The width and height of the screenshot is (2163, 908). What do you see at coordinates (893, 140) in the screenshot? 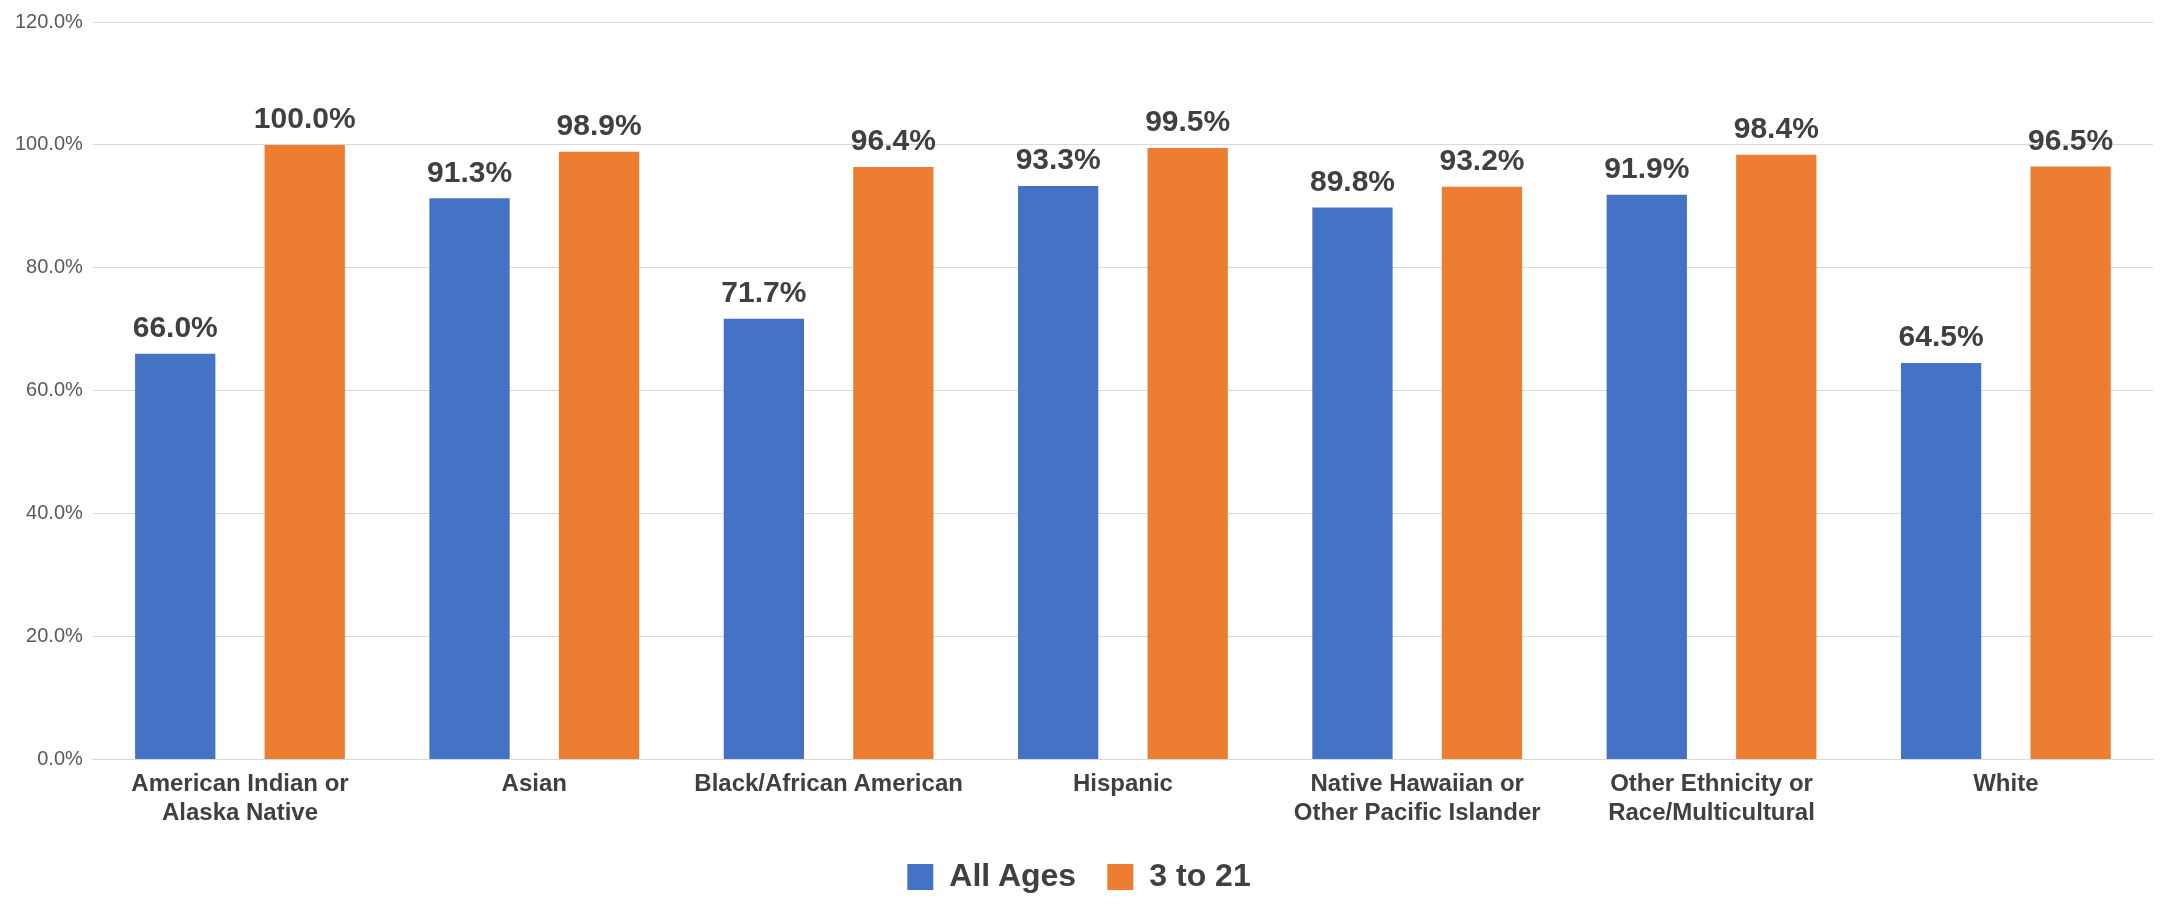
I see `data-label: 96.4%` at bounding box center [893, 140].